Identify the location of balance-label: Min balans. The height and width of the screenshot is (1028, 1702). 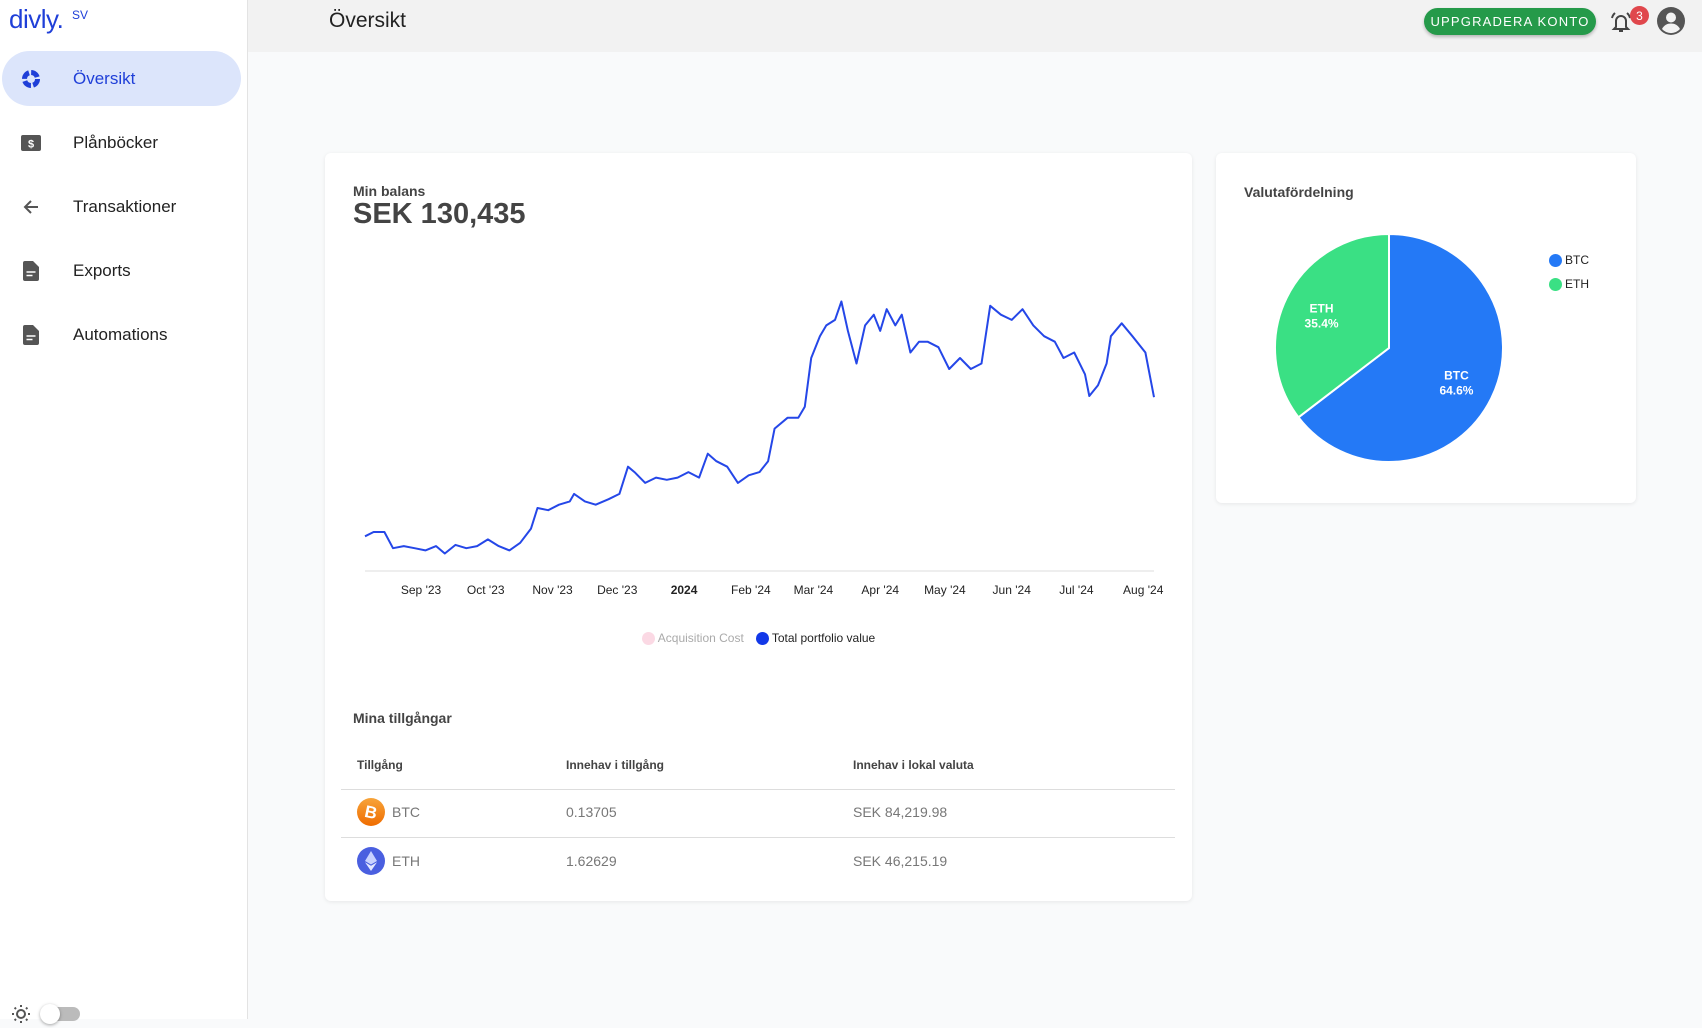
(389, 191).